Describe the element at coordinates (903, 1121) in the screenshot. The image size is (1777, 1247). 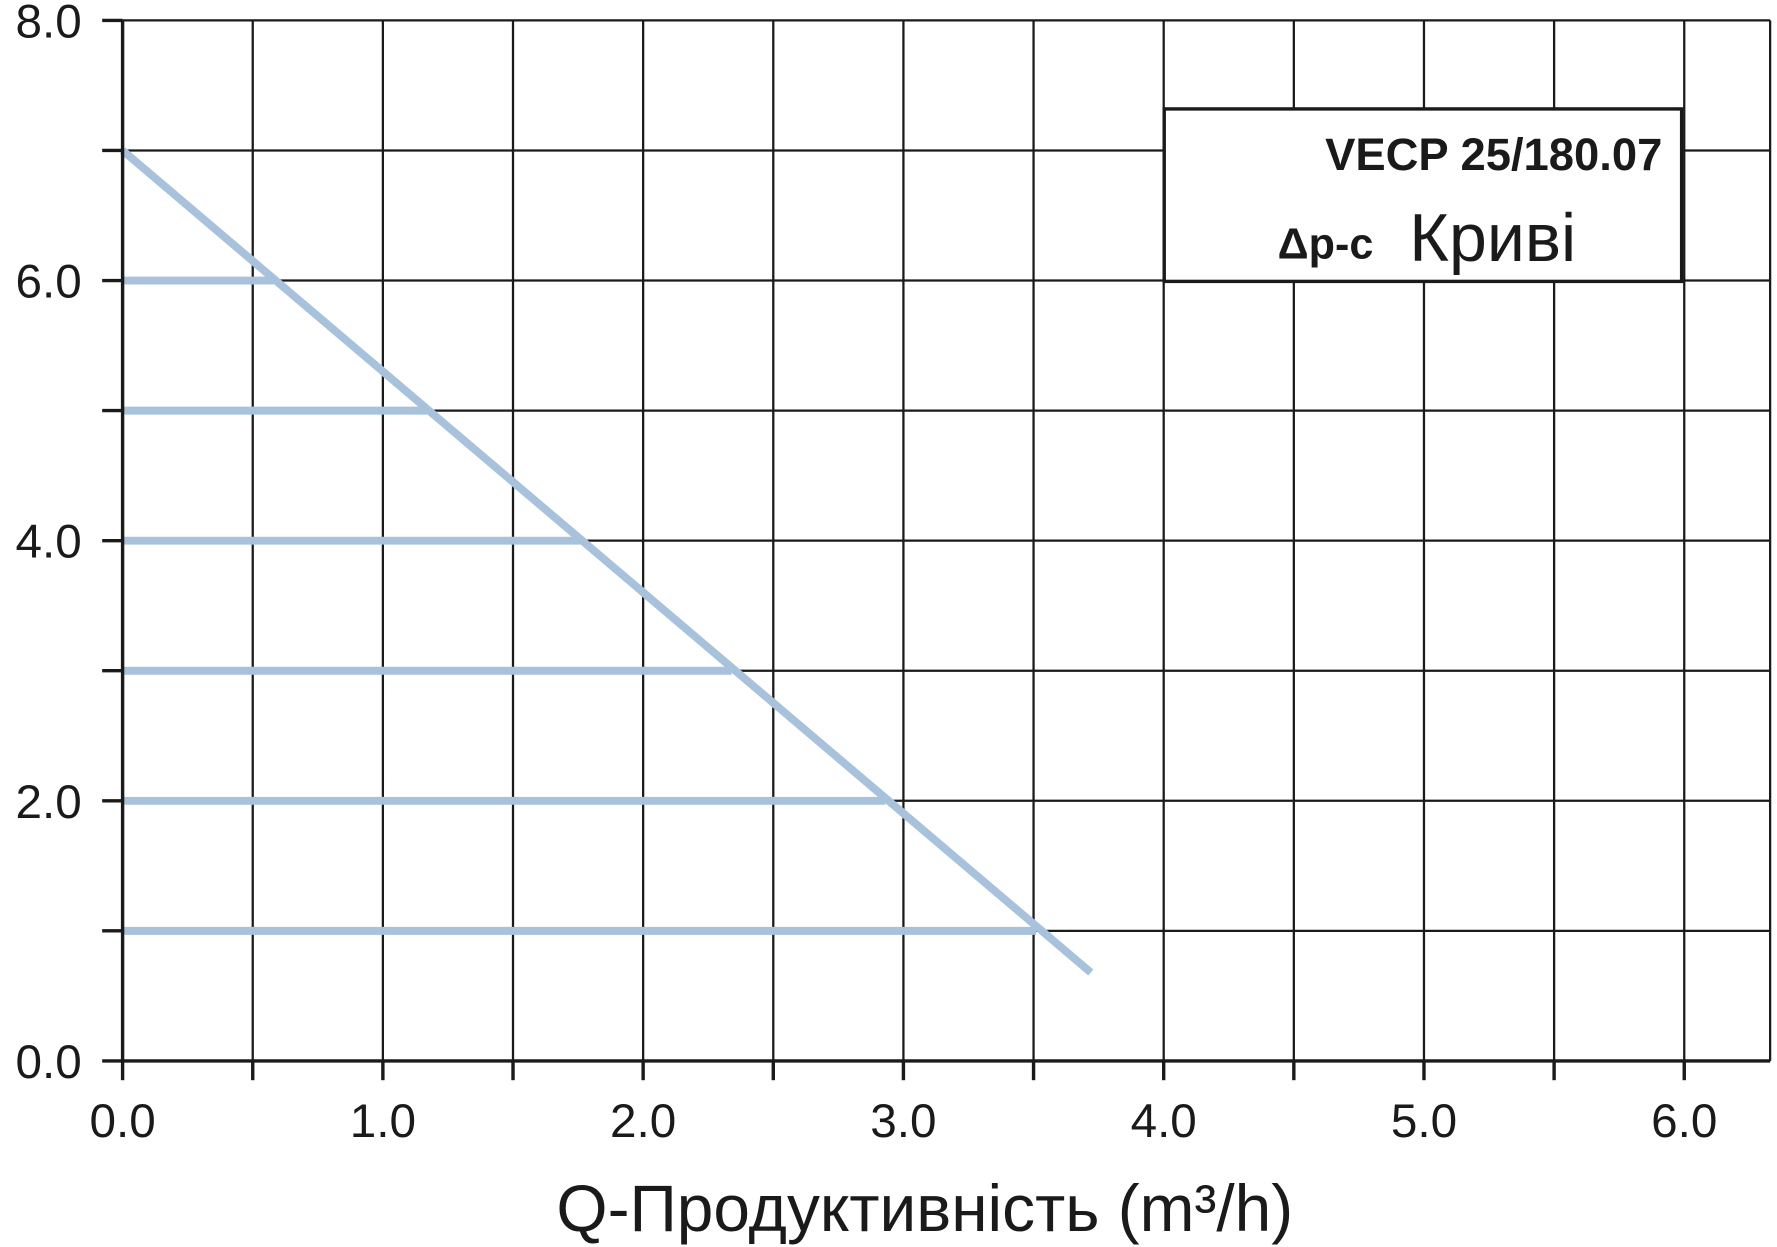
I see `x-tick-label: 3.0` at that location.